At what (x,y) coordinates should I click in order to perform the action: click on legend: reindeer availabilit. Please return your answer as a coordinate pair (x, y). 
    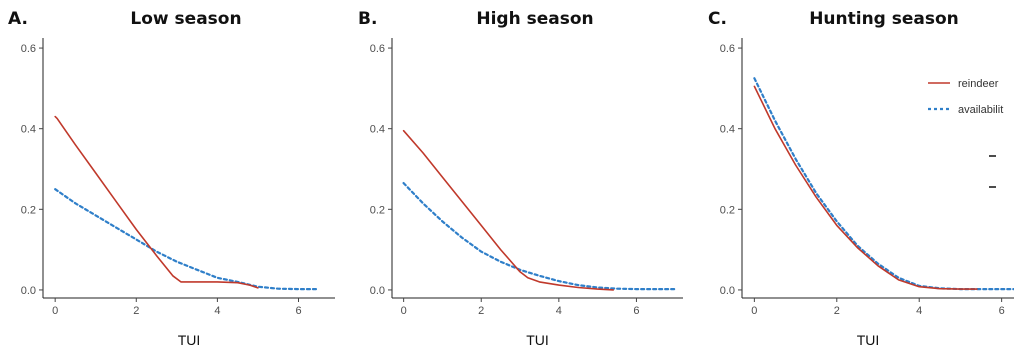
    Looking at the image, I should click on (965, 133).